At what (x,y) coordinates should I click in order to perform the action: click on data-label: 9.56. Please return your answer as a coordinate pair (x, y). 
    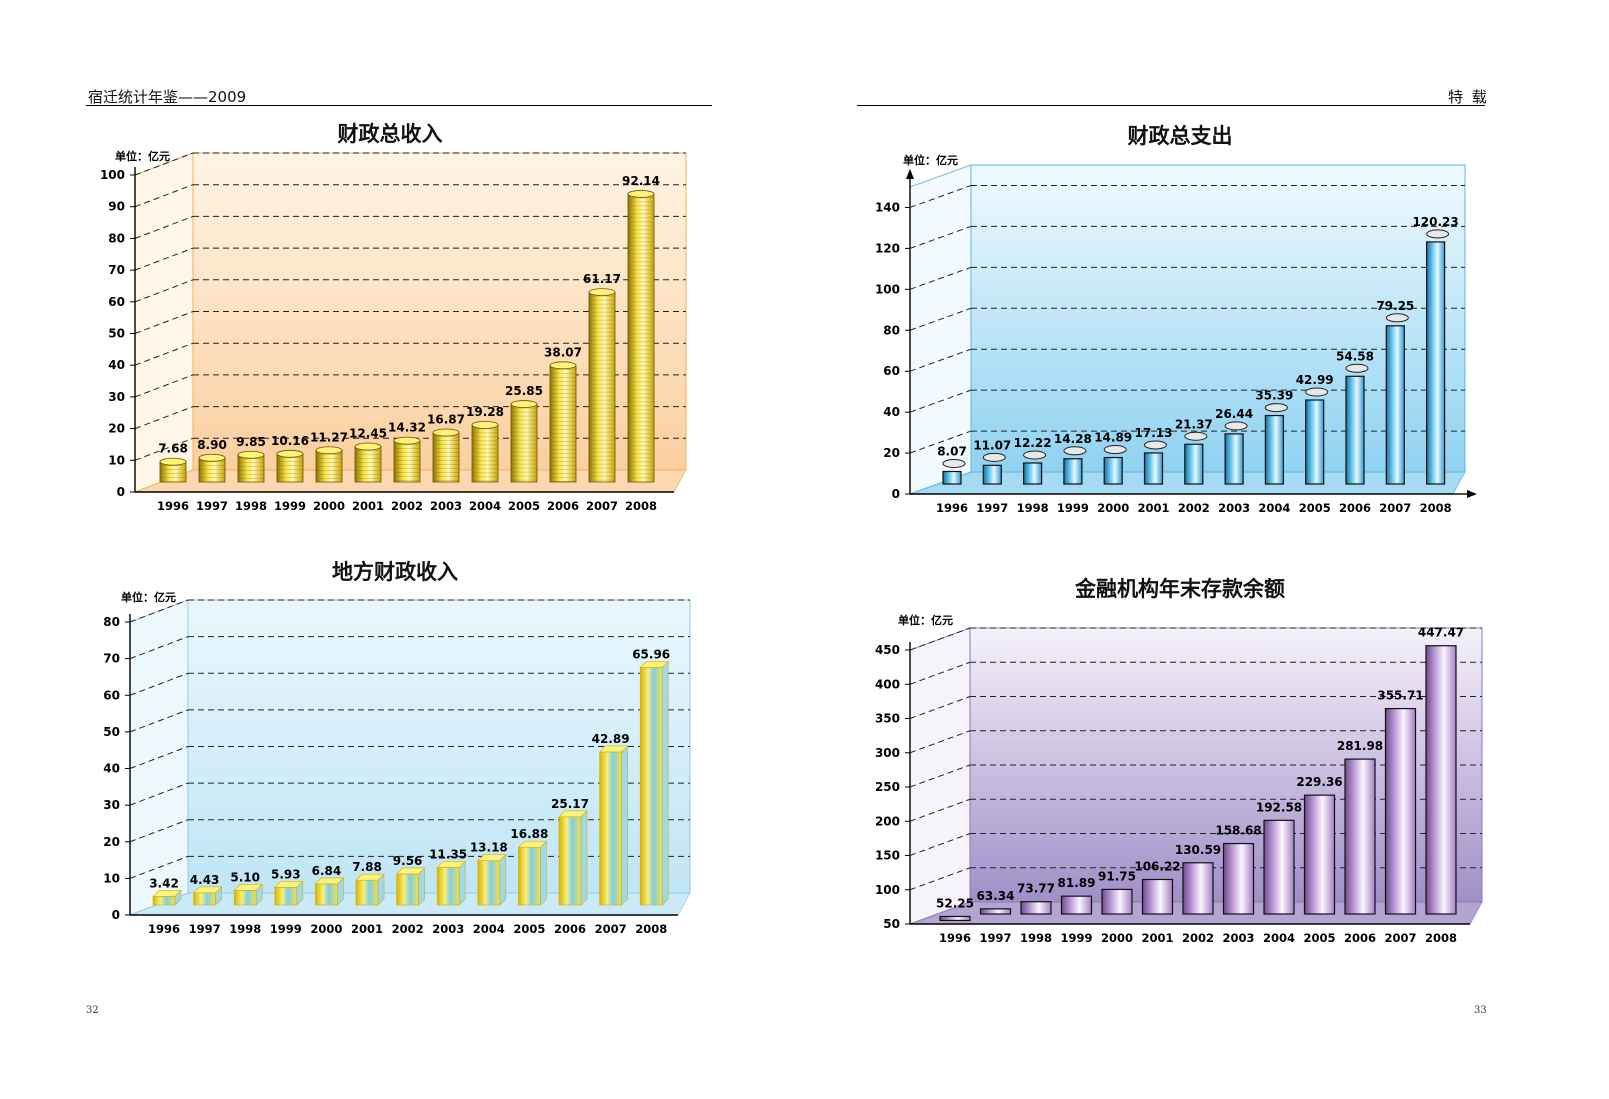
    Looking at the image, I should click on (408, 861).